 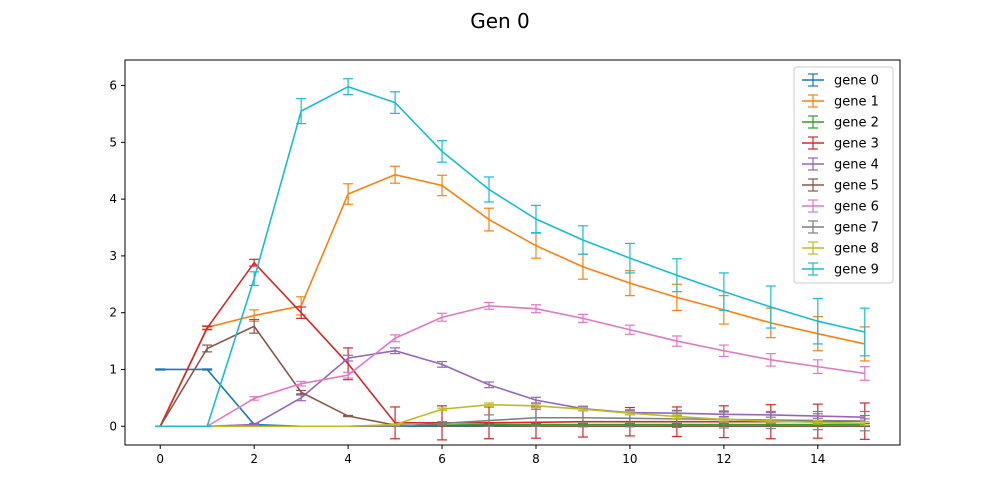 I want to click on x-tick-label: 14, so click(x=817, y=459).